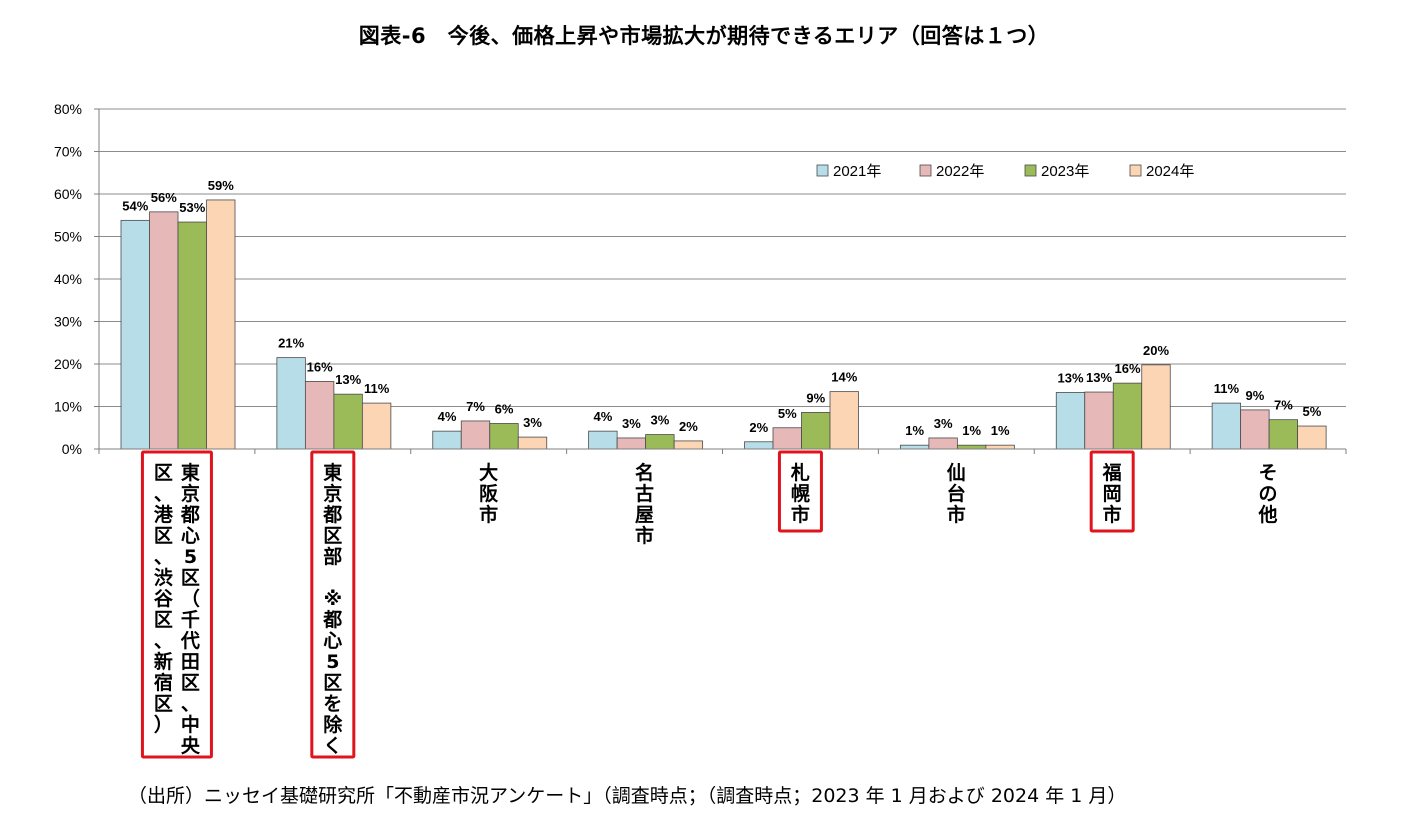  I want to click on legend-label: 2024年, so click(1170, 171).